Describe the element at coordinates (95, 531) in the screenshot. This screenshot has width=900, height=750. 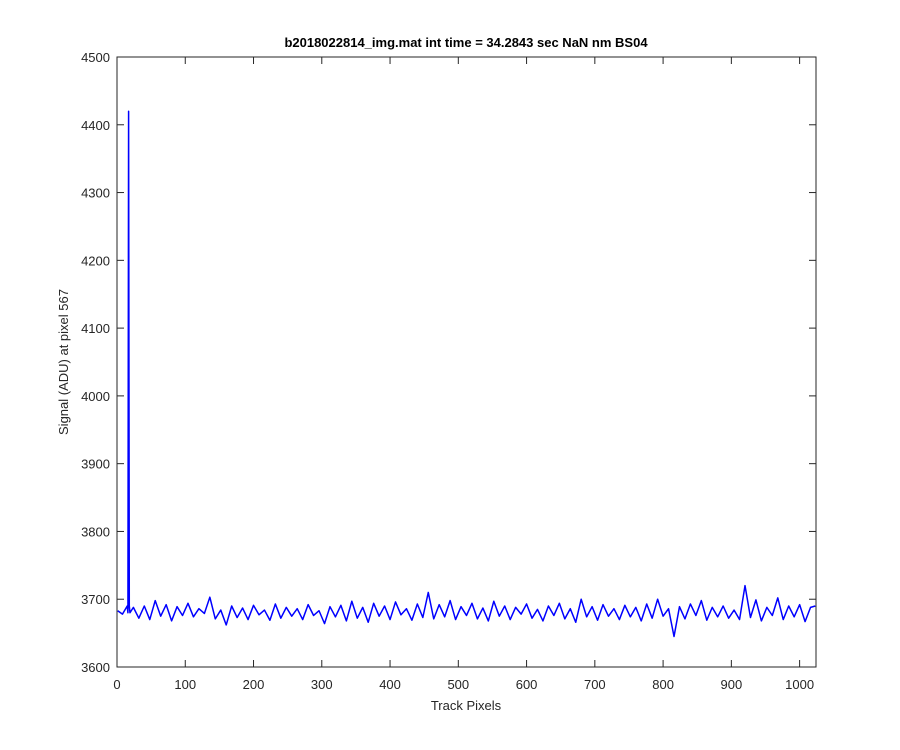
I see `y-tick-label: 3800` at that location.